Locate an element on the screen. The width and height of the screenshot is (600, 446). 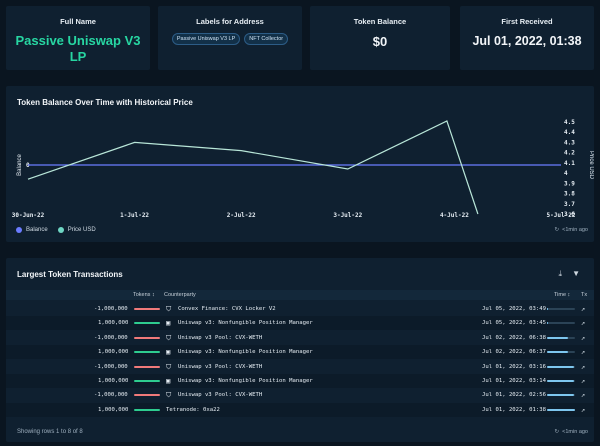
label-tags: Passive Uniswap V3 LP NFT Collector is located at coordinates (230, 39).